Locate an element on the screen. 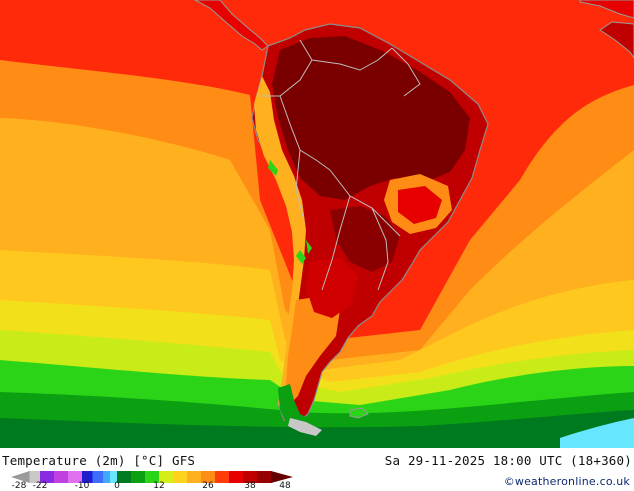 This screenshot has width=634, height=491. land-chaco-hot is located at coordinates (365, 239).